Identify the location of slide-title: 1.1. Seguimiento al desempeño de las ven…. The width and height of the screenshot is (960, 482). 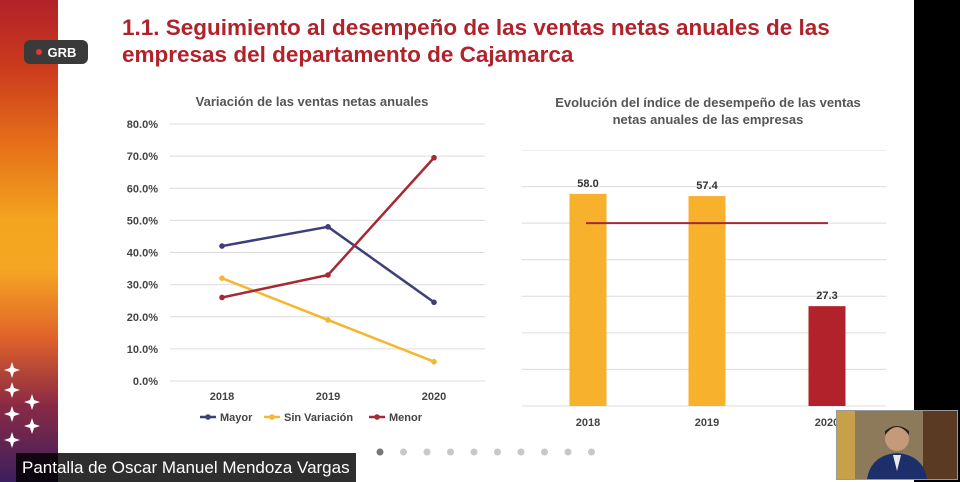
(476, 41).